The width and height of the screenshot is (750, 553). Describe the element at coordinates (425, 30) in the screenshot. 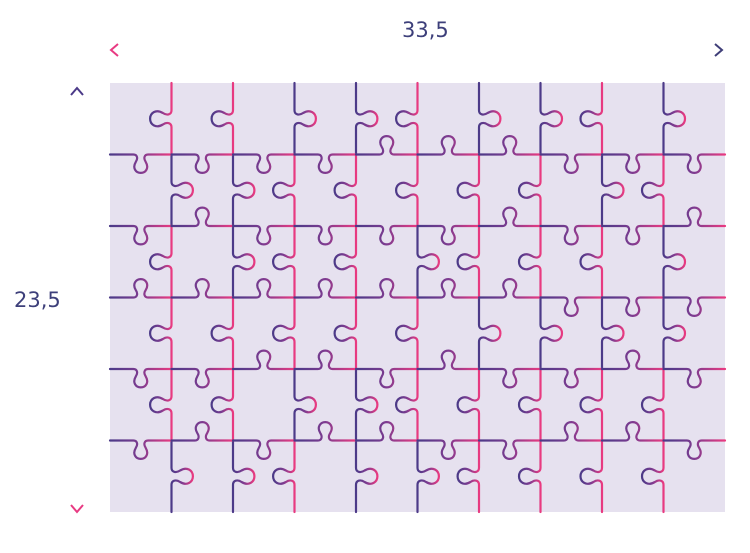

I see `width-label: 33,5` at that location.